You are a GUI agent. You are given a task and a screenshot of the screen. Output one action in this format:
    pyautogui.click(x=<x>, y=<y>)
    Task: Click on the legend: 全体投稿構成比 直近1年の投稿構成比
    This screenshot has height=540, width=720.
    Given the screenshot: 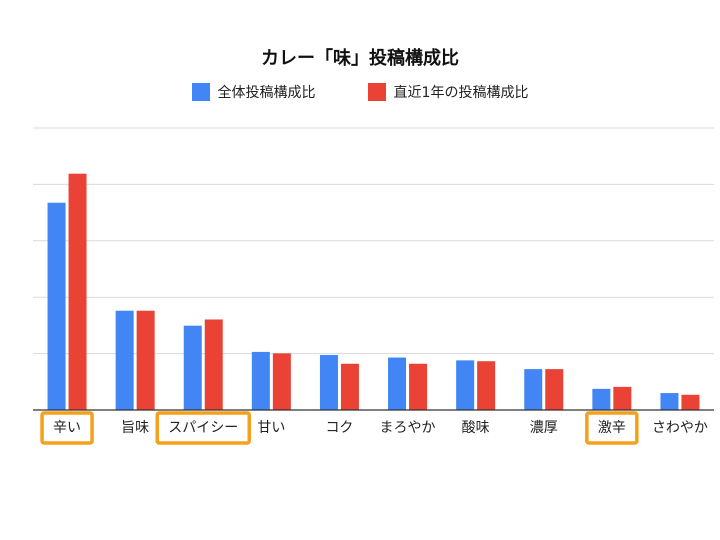 What is the action you would take?
    pyautogui.click(x=360, y=92)
    